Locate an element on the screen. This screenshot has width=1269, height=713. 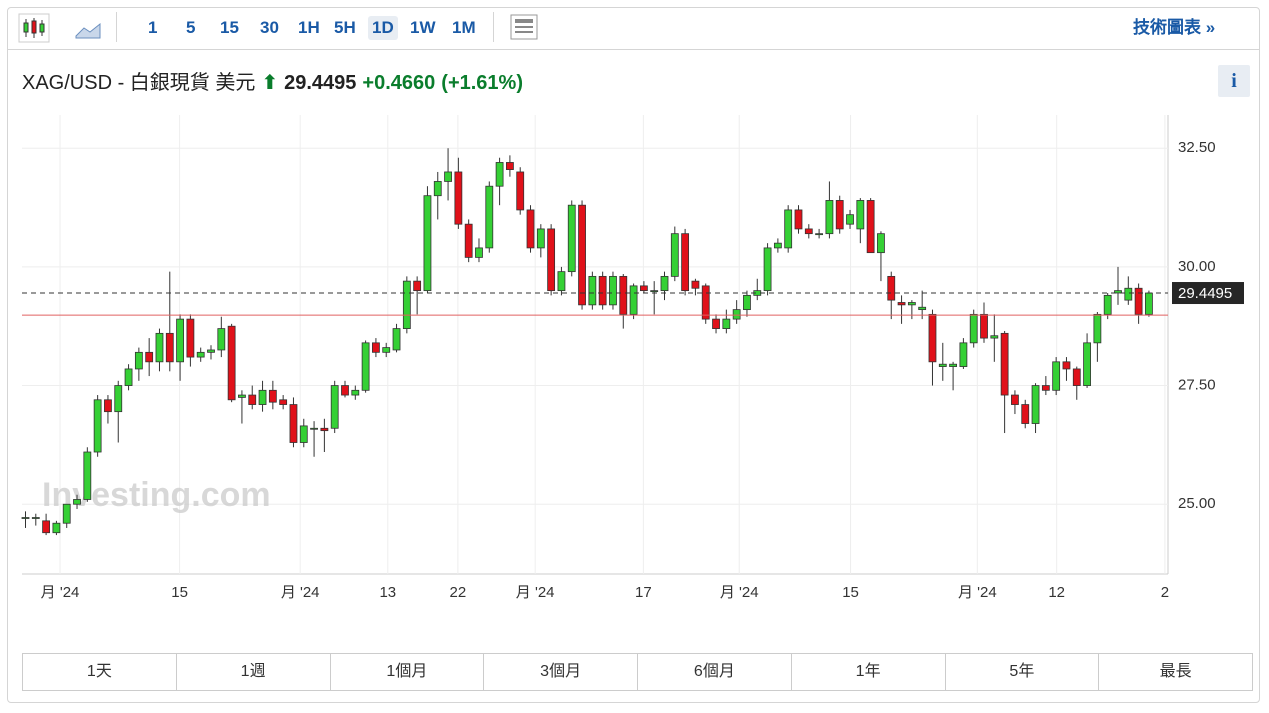
interval-button: 5 is located at coordinates (191, 27).